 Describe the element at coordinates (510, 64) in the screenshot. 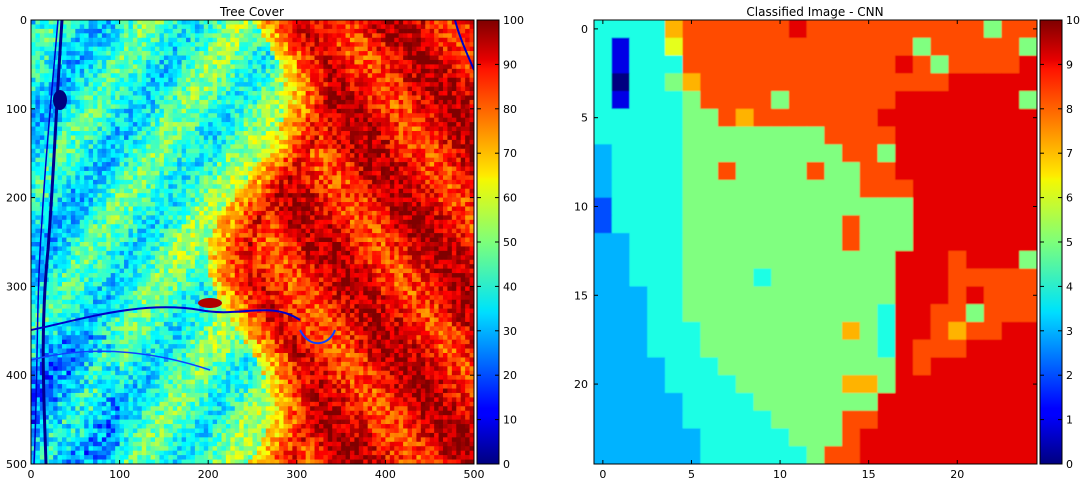

I see `tree-cover-colorbar-tick-label: 90` at that location.